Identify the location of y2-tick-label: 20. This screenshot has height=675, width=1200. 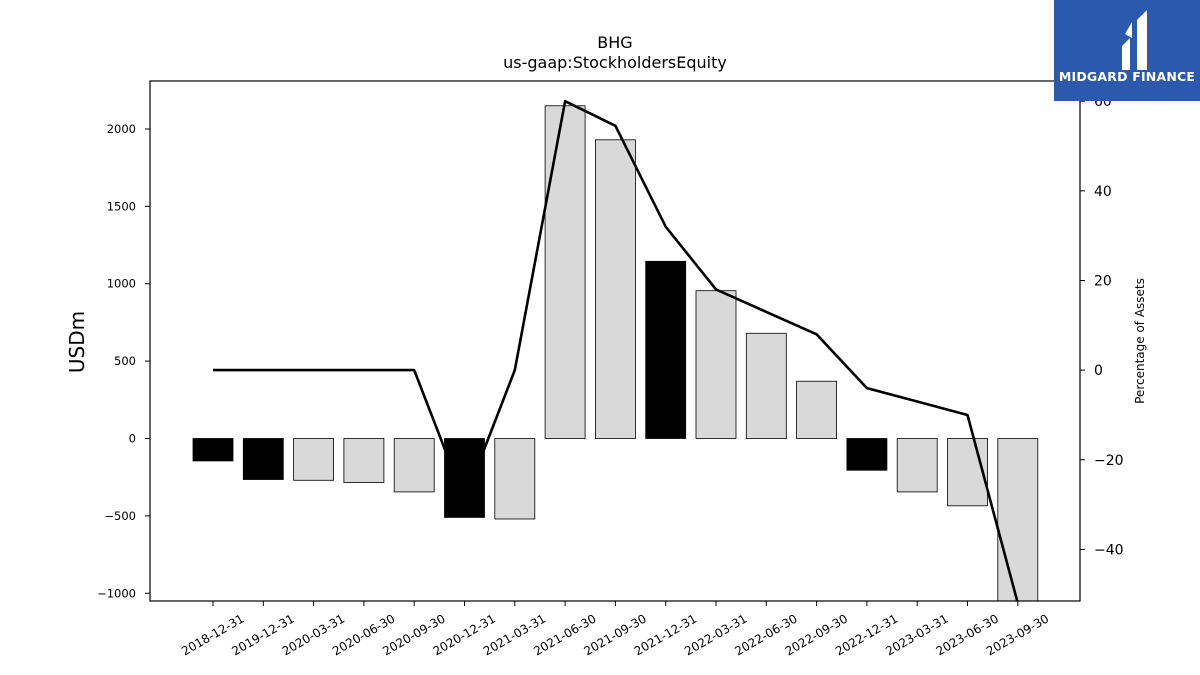
(1103, 281).